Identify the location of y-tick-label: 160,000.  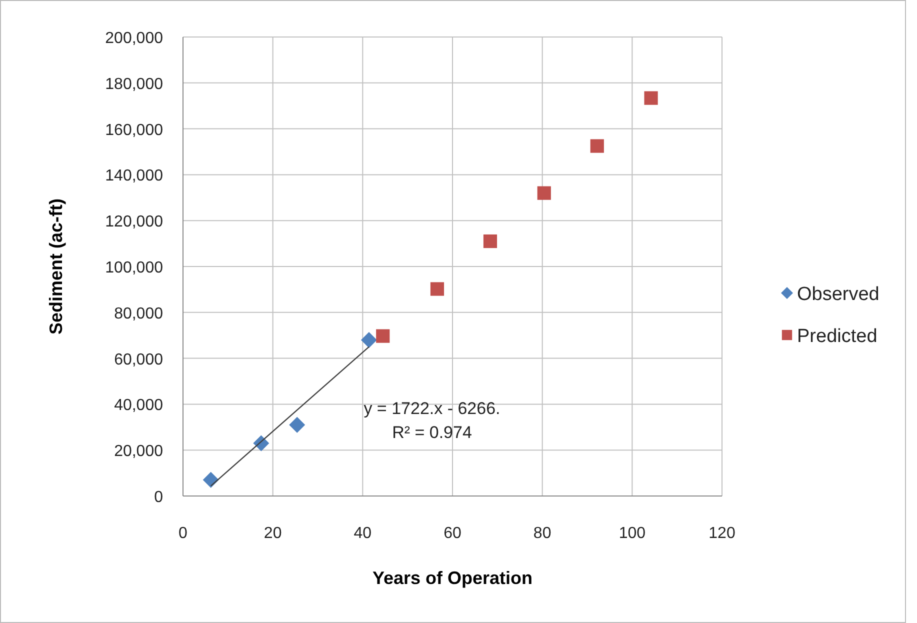
(134, 130).